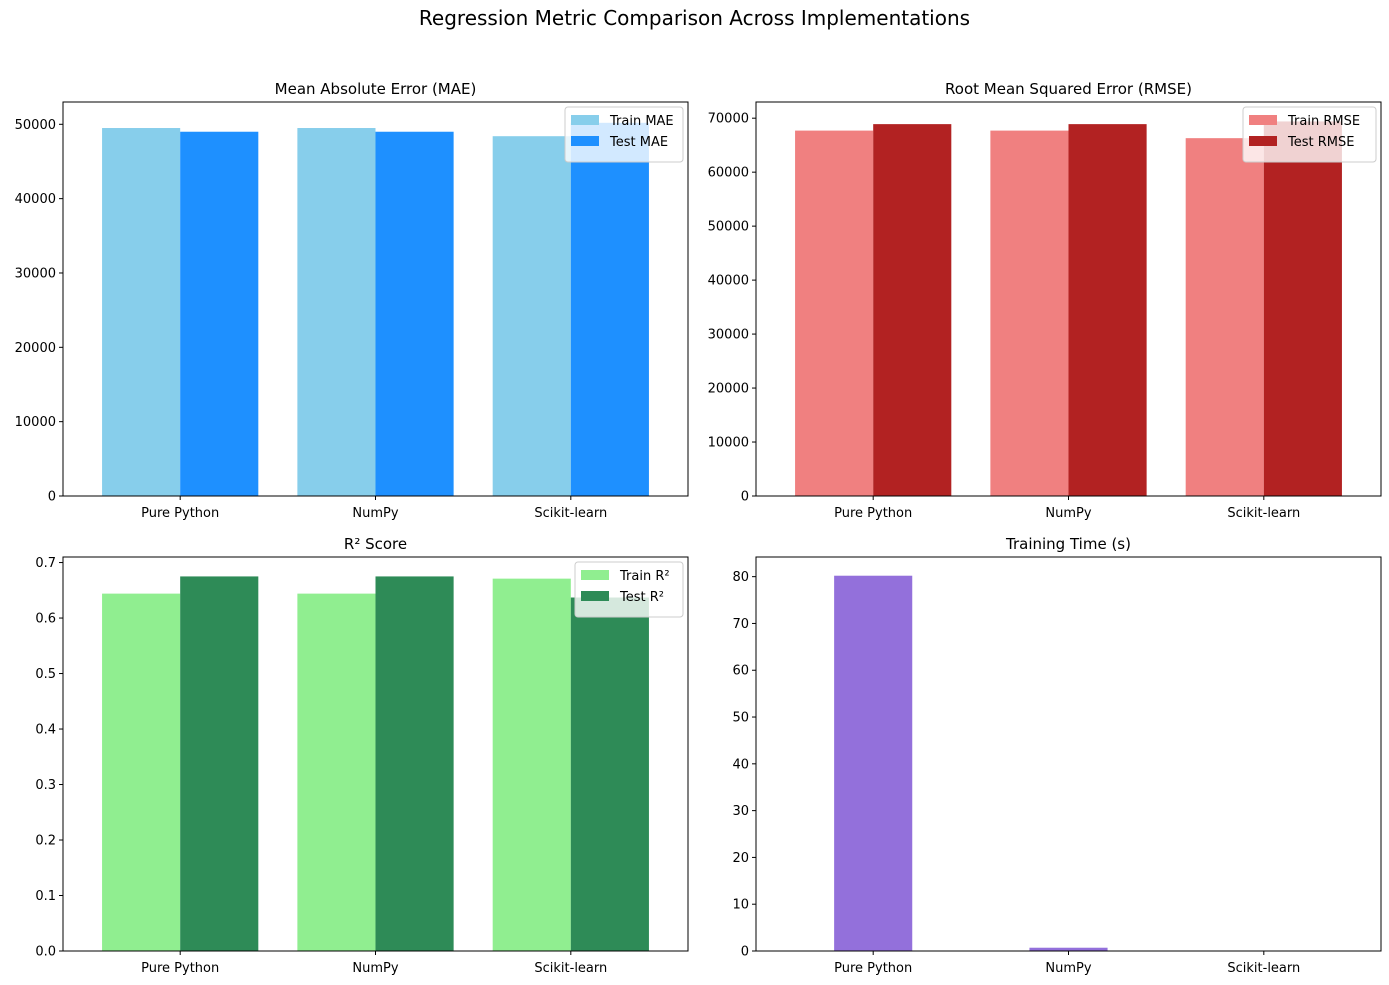 Image resolution: width=1389 pixels, height=985 pixels. I want to click on y-tick-label: 0.1, so click(45, 896).